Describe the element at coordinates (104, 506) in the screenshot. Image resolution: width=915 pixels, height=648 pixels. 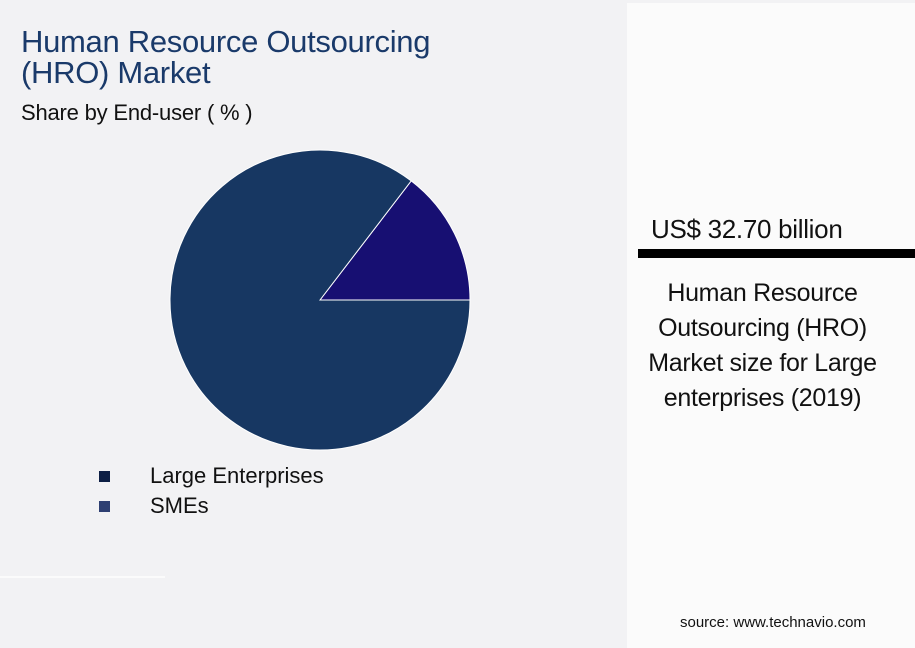
I see `legend-swatch-smes` at that location.